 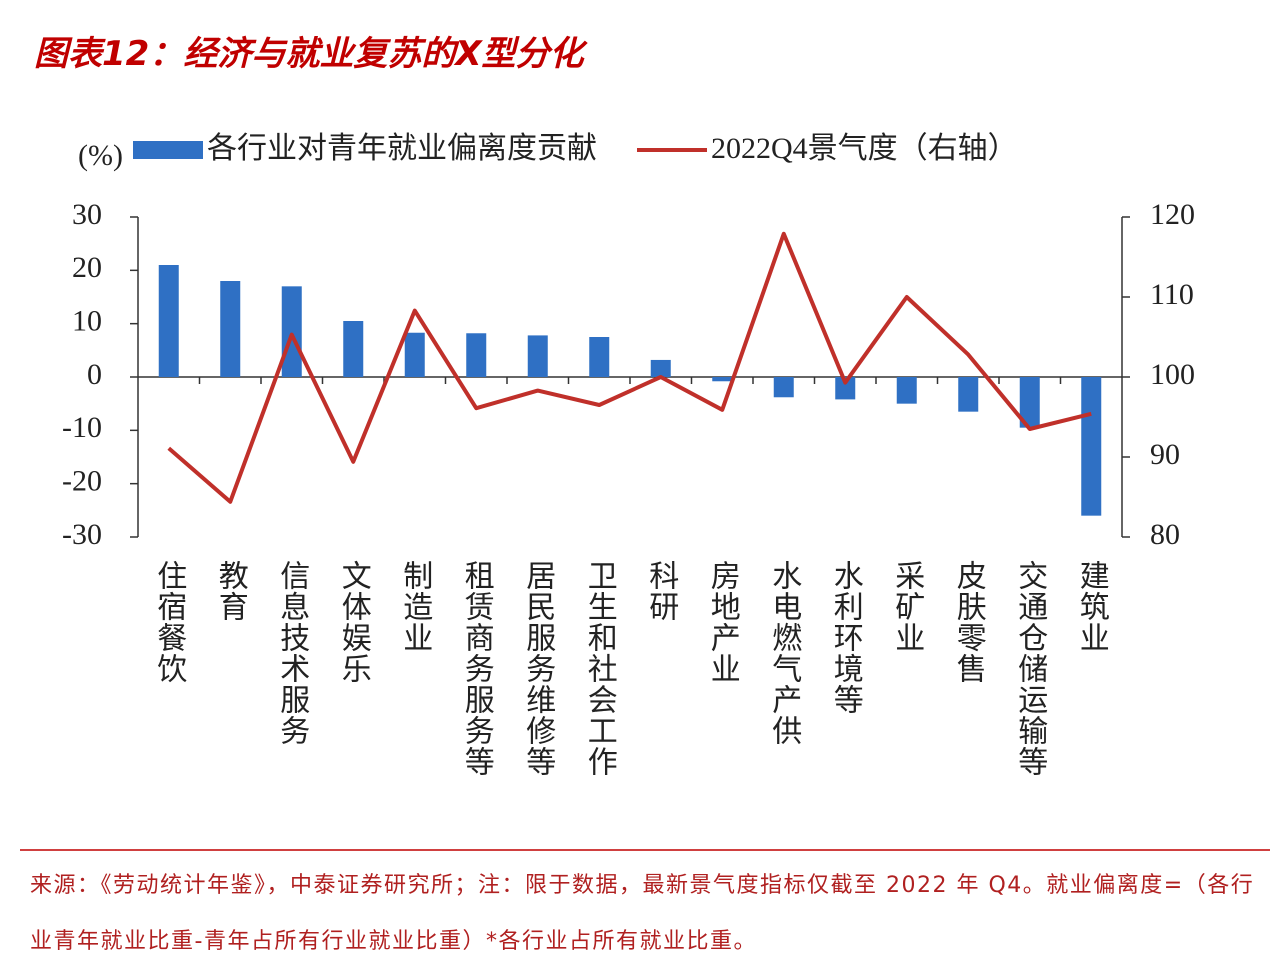 What do you see at coordinates (846, 637) in the screenshot?
I see `x-tick-label: 水利环境等` at bounding box center [846, 637].